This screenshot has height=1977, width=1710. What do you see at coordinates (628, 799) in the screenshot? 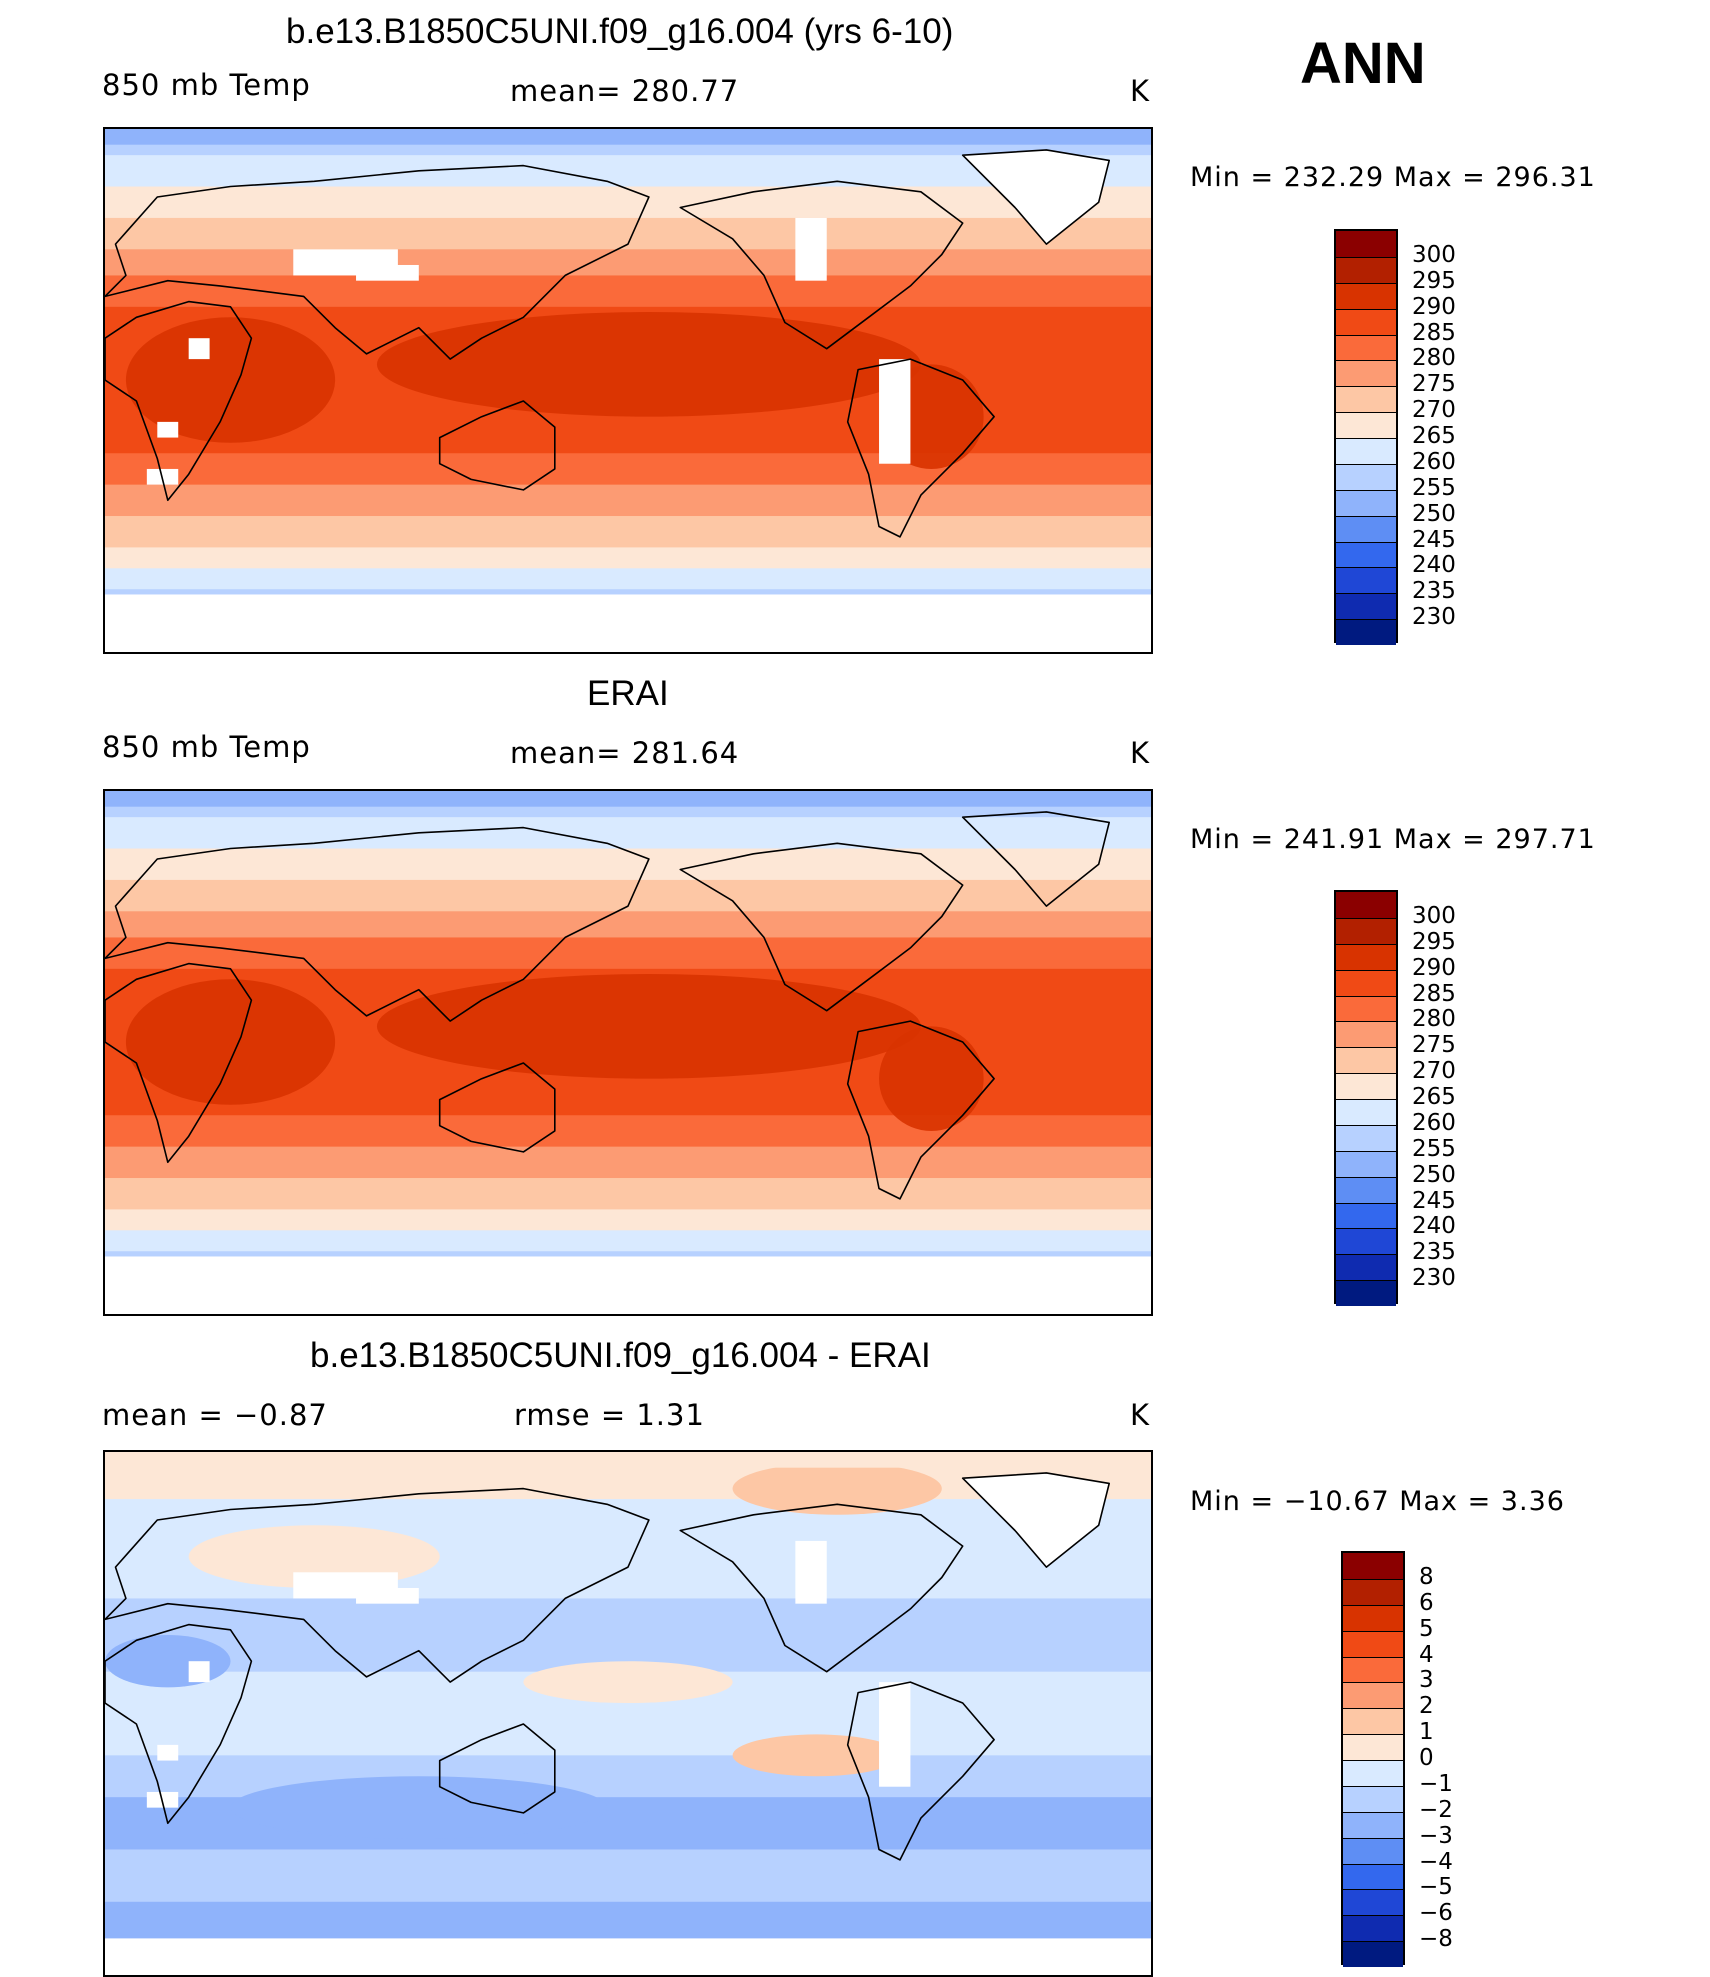
I see `map-arctic` at bounding box center [628, 799].